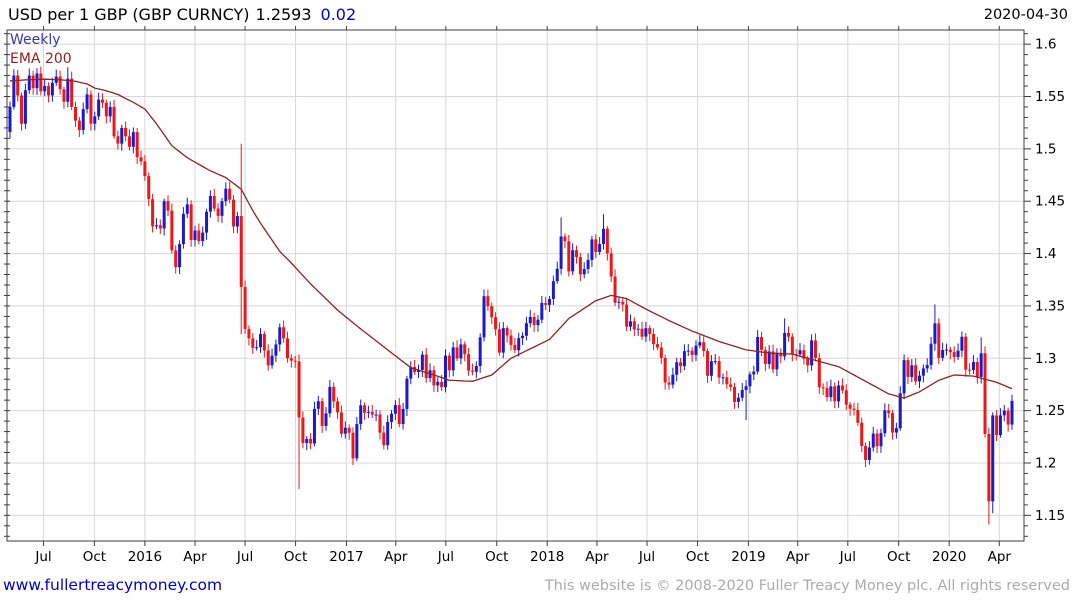  What do you see at coordinates (1025, 15) in the screenshot?
I see `chart-date: 2020-04-30` at bounding box center [1025, 15].